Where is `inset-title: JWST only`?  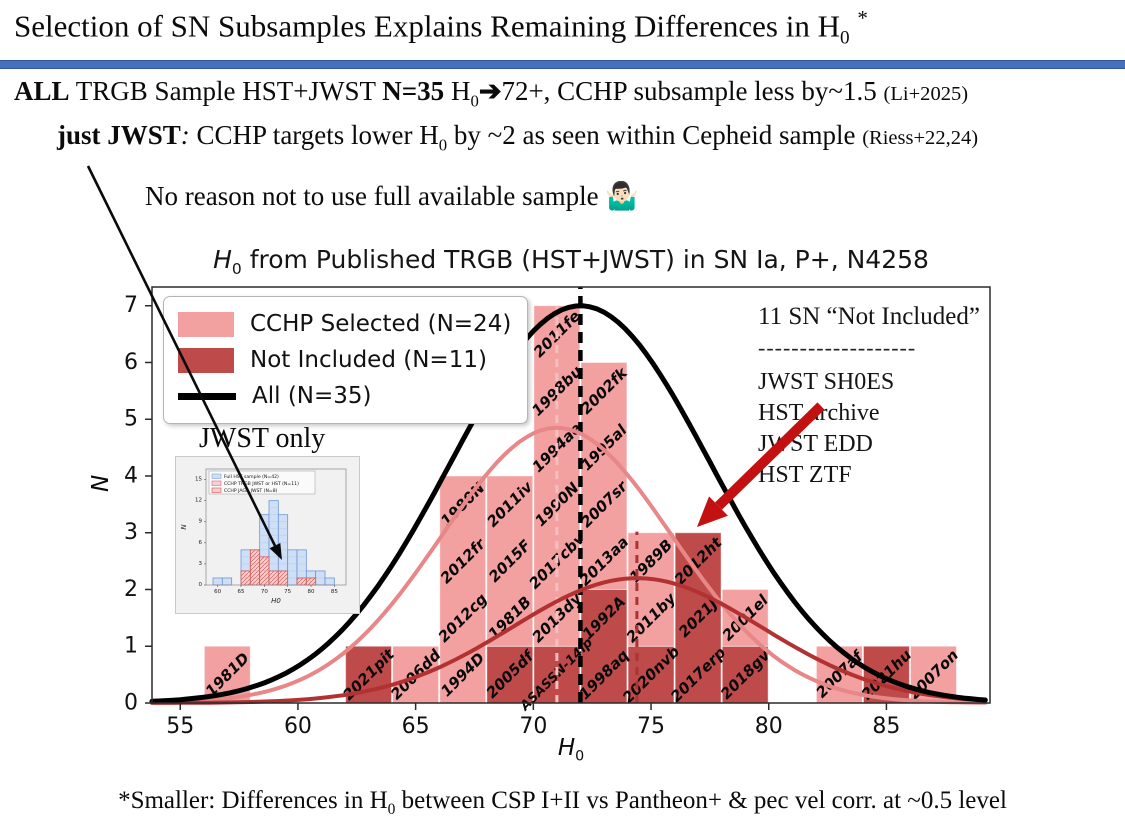
inset-title: JWST only is located at coordinates (262, 438).